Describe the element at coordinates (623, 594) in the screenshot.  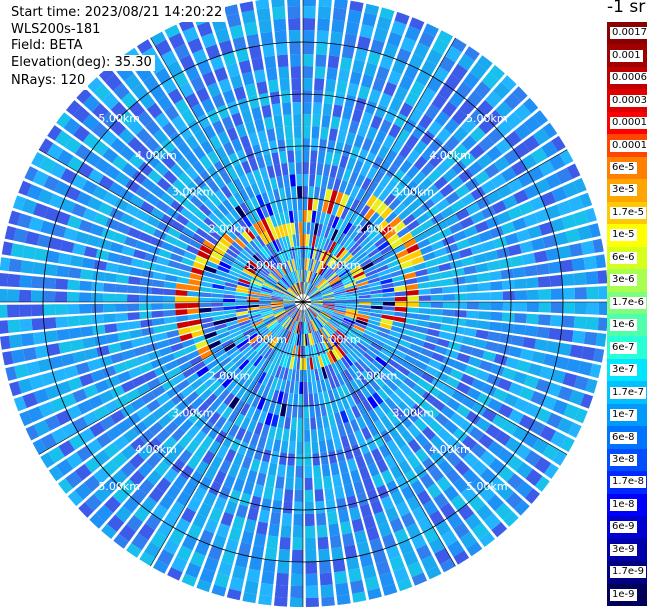
I see `colorbar-tick-label: 1e-9` at that location.